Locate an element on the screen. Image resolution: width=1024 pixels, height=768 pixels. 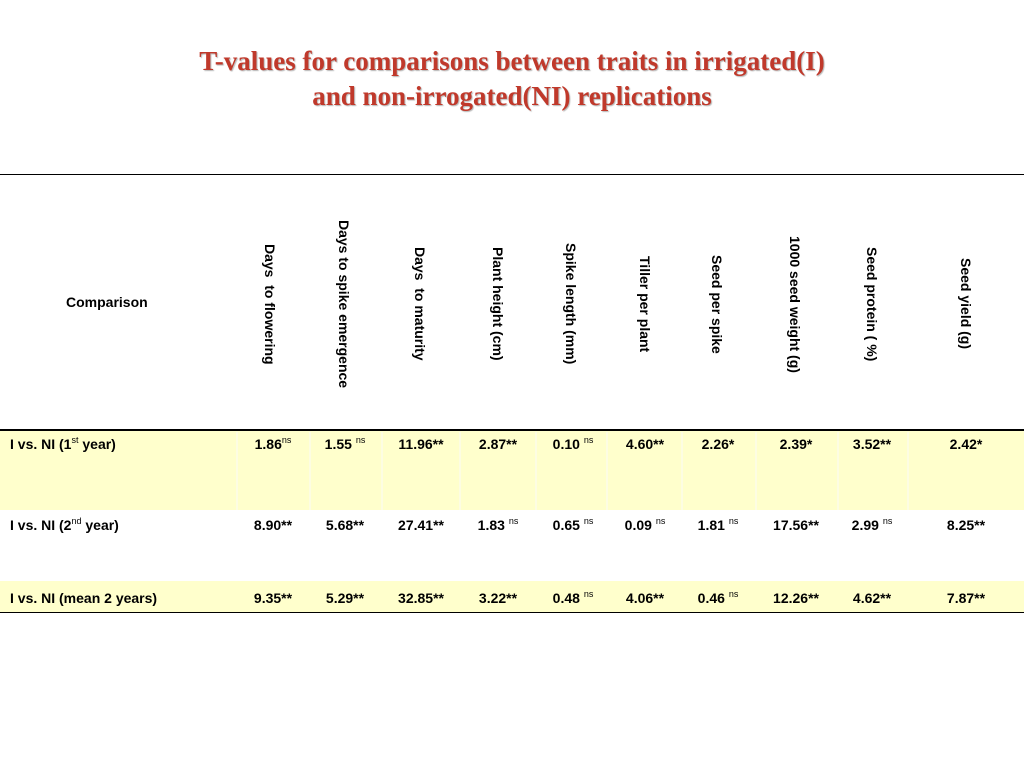
column-header-1000-seed-weight: 1000 seed weight (g) is located at coordinates (795, 304).